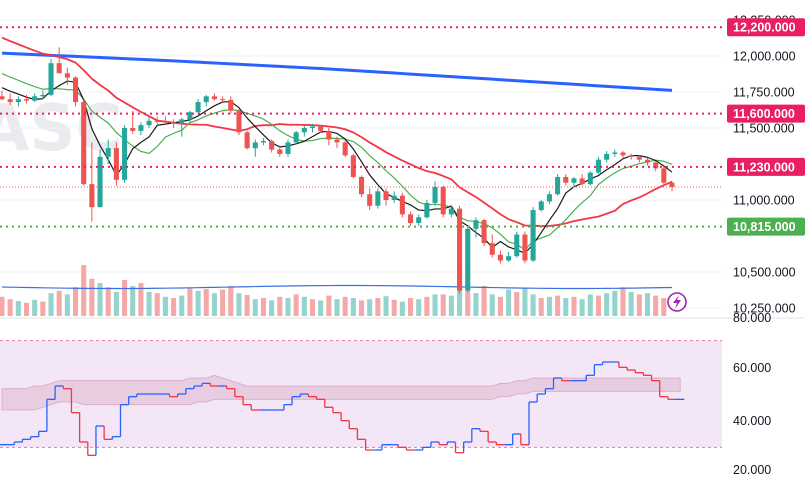  I want to click on lightning-icon, so click(677, 302).